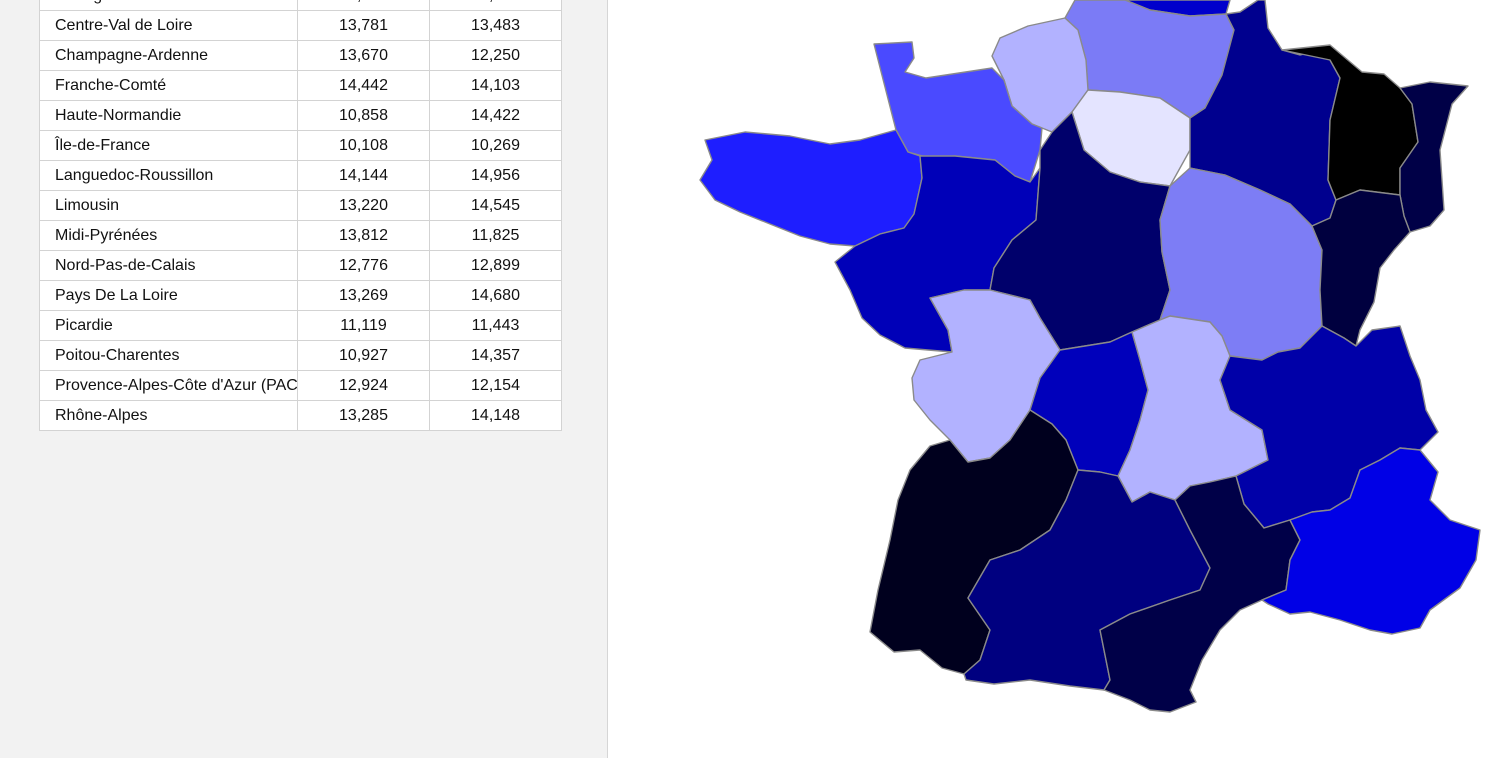  Describe the element at coordinates (495, 295) in the screenshot. I see `value-2-cell: 14,680` at that location.